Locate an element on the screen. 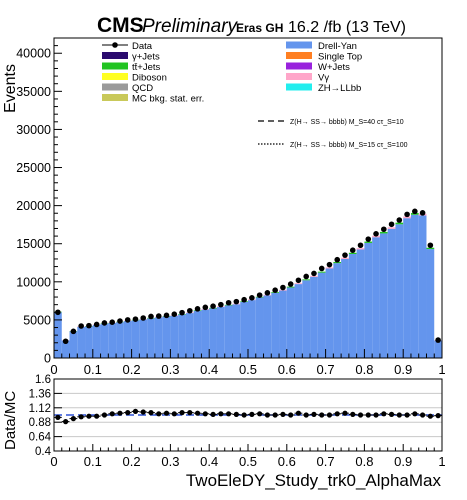 This screenshot has height=500, width=467. main-x-tick-label: 1 is located at coordinates (441, 369).